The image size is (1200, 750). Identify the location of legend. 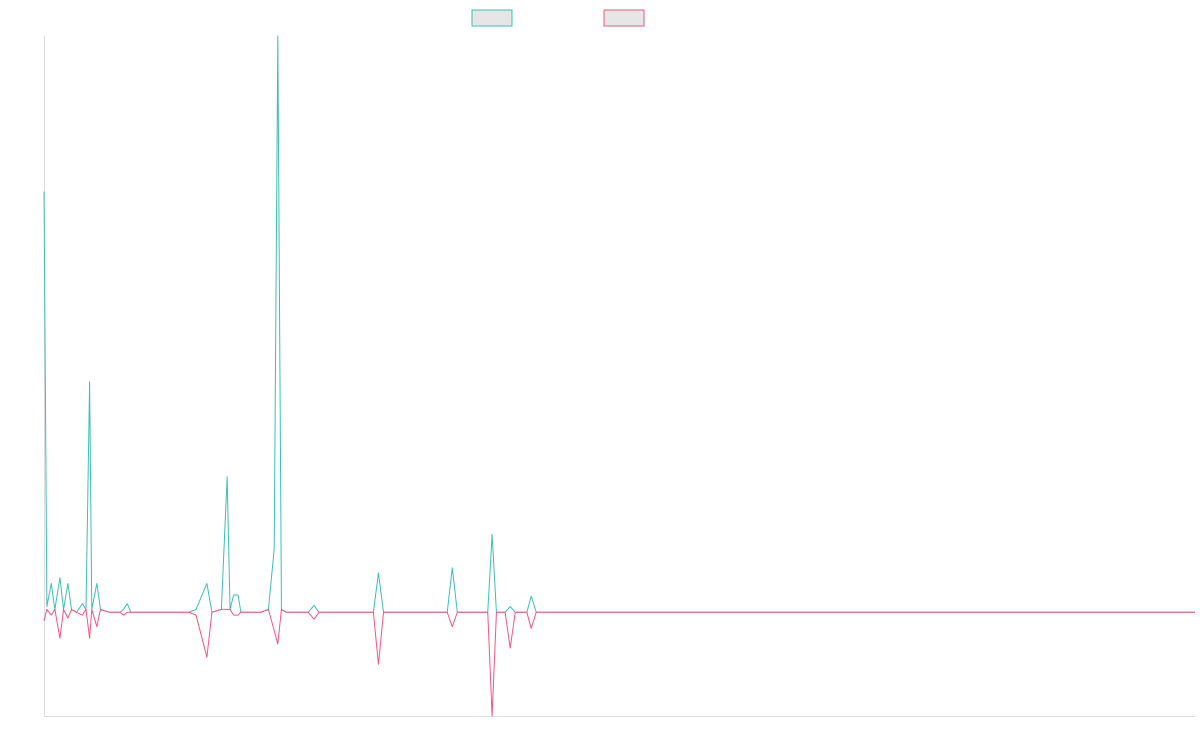
(558, 18).